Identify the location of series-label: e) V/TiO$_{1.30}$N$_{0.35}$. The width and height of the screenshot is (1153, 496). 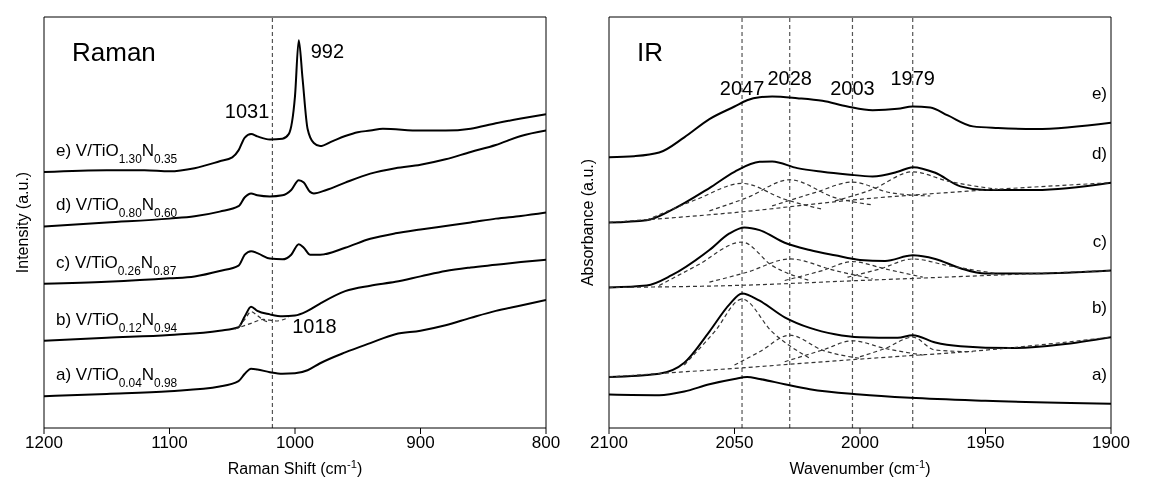
(117, 154).